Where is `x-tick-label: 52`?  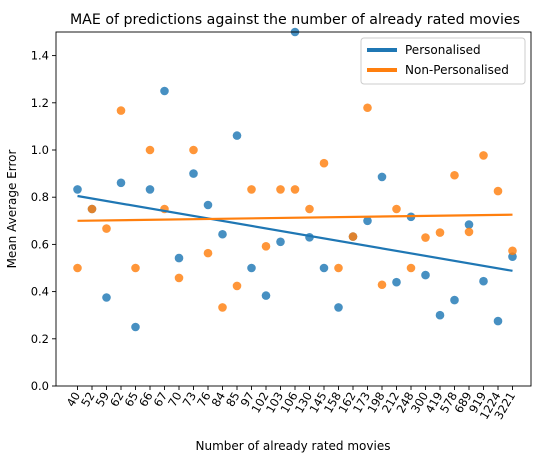 x-tick-label: 52 is located at coordinates (87, 400).